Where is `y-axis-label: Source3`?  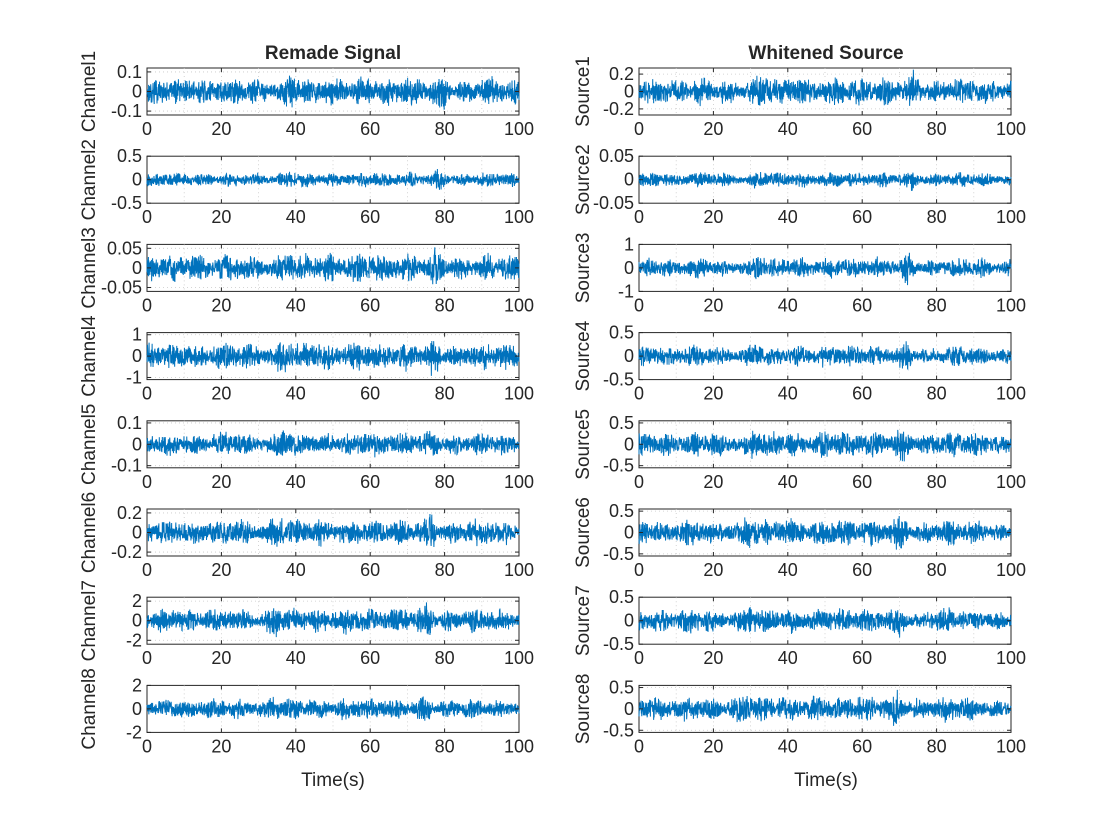
y-axis-label: Source3 is located at coordinates (583, 268).